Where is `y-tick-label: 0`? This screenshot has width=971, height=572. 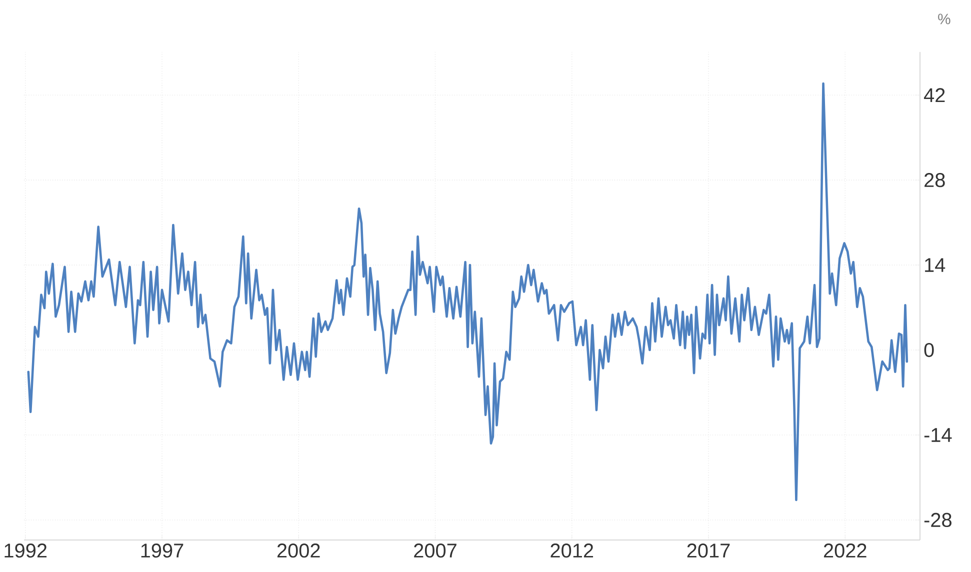
y-tick-label: 0 is located at coordinates (929, 350).